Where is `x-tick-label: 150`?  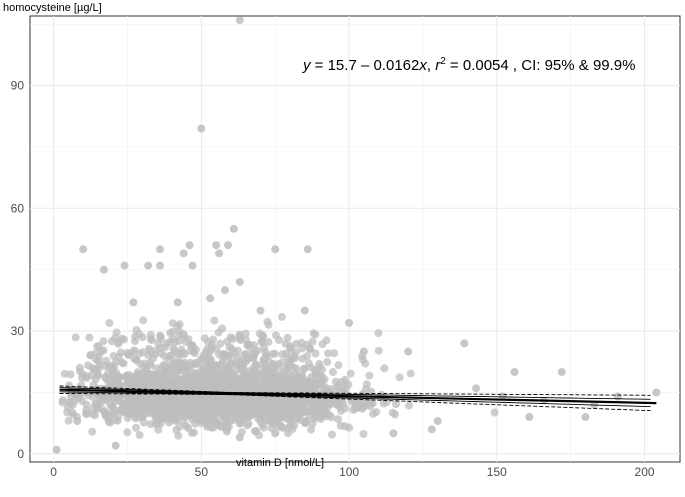
x-tick-label: 150 is located at coordinates (497, 472).